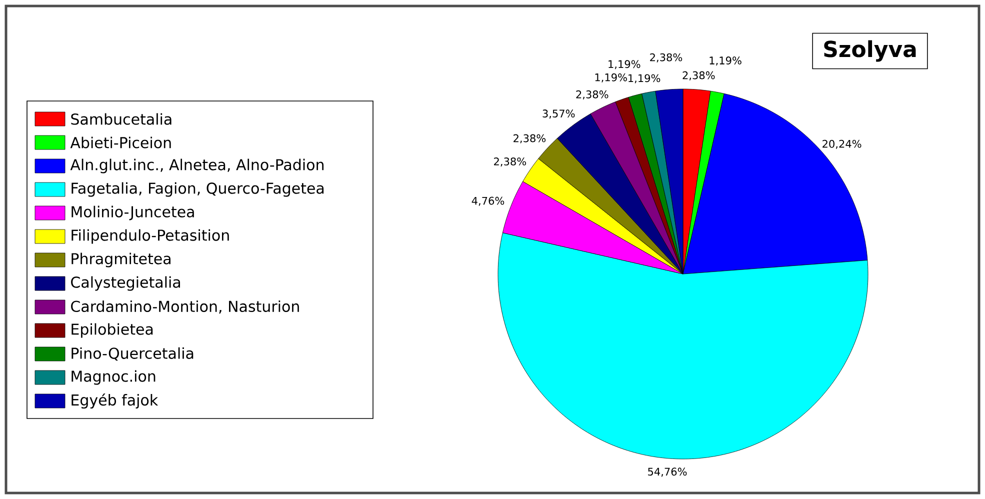 Image resolution: width=985 pixels, height=499 pixels. I want to click on legend-label: Magnoc.ion, so click(114, 377).